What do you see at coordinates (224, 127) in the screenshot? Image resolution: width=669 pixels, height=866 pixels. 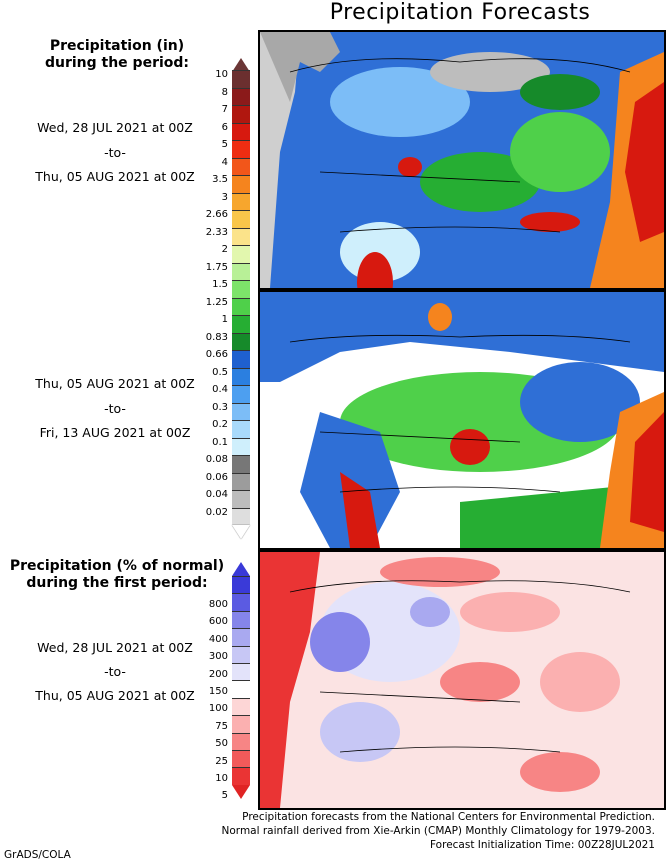 I see `colorbar-tick-label: 6` at bounding box center [224, 127].